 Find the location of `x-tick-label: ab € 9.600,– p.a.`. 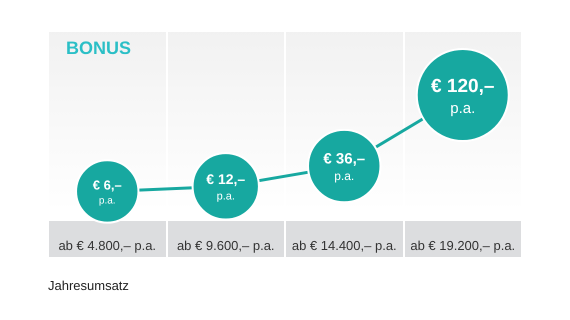

x-tick-label: ab € 9.600,– p.a. is located at coordinates (225, 245).